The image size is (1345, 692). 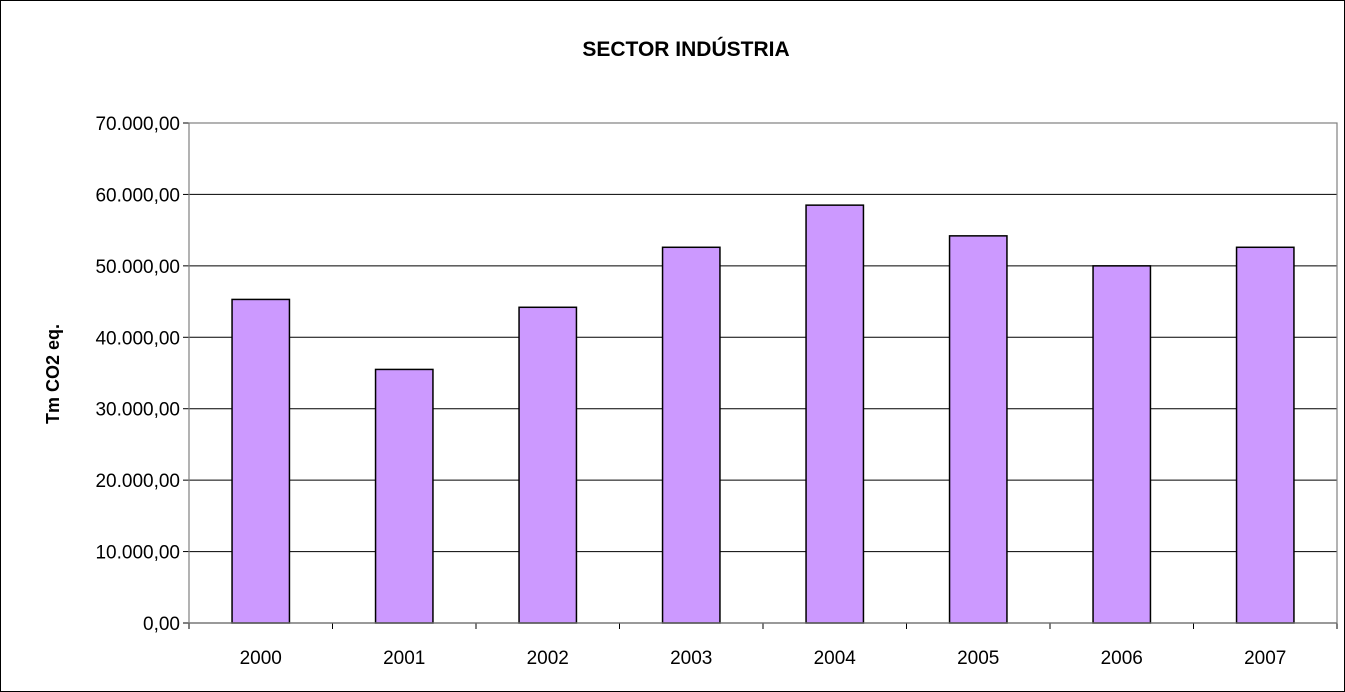 I want to click on bar-2000, so click(x=261, y=461).